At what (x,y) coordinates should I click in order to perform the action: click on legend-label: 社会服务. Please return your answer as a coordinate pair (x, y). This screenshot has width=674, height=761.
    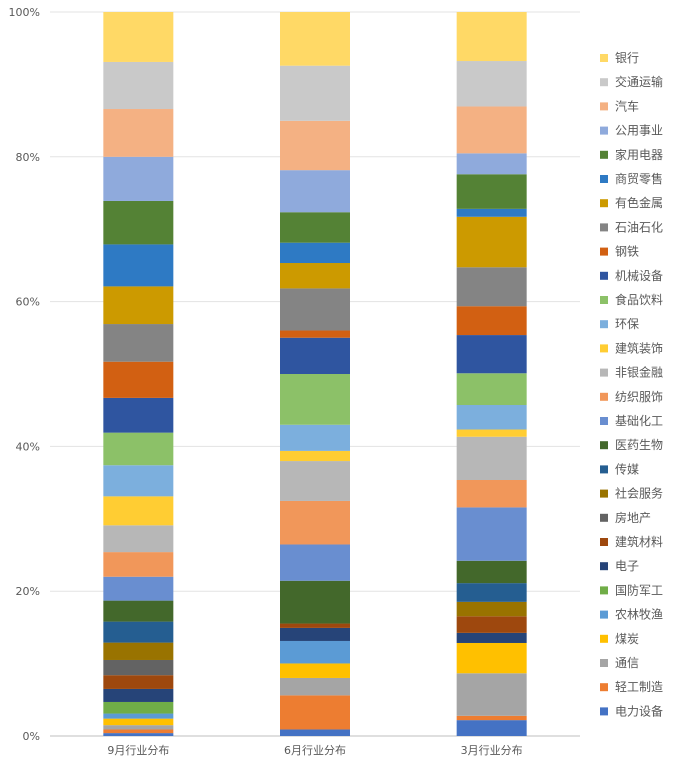
    Looking at the image, I should click on (639, 493).